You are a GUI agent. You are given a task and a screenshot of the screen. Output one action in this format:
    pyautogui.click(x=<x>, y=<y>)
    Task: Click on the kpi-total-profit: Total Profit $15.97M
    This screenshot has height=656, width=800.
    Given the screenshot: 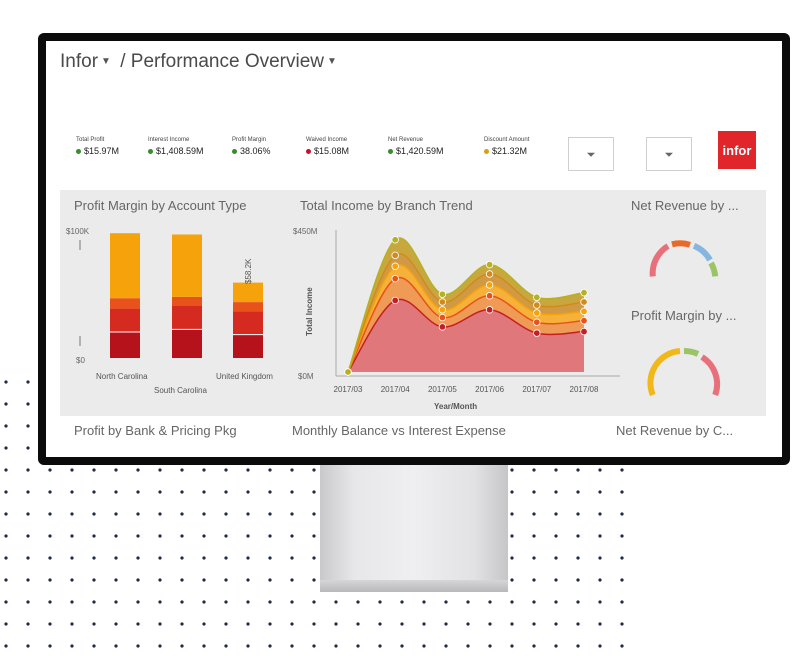 What is the action you would take?
    pyautogui.click(x=97, y=146)
    